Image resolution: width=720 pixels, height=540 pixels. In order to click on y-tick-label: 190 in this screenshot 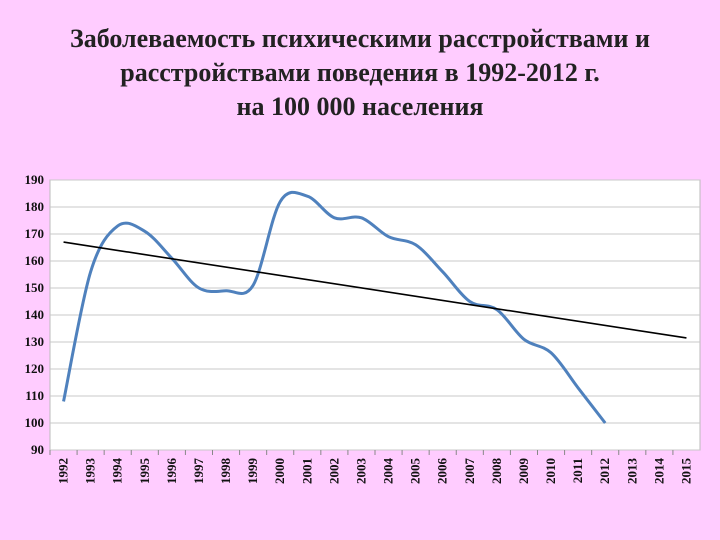, I will do `click(35, 179)`.